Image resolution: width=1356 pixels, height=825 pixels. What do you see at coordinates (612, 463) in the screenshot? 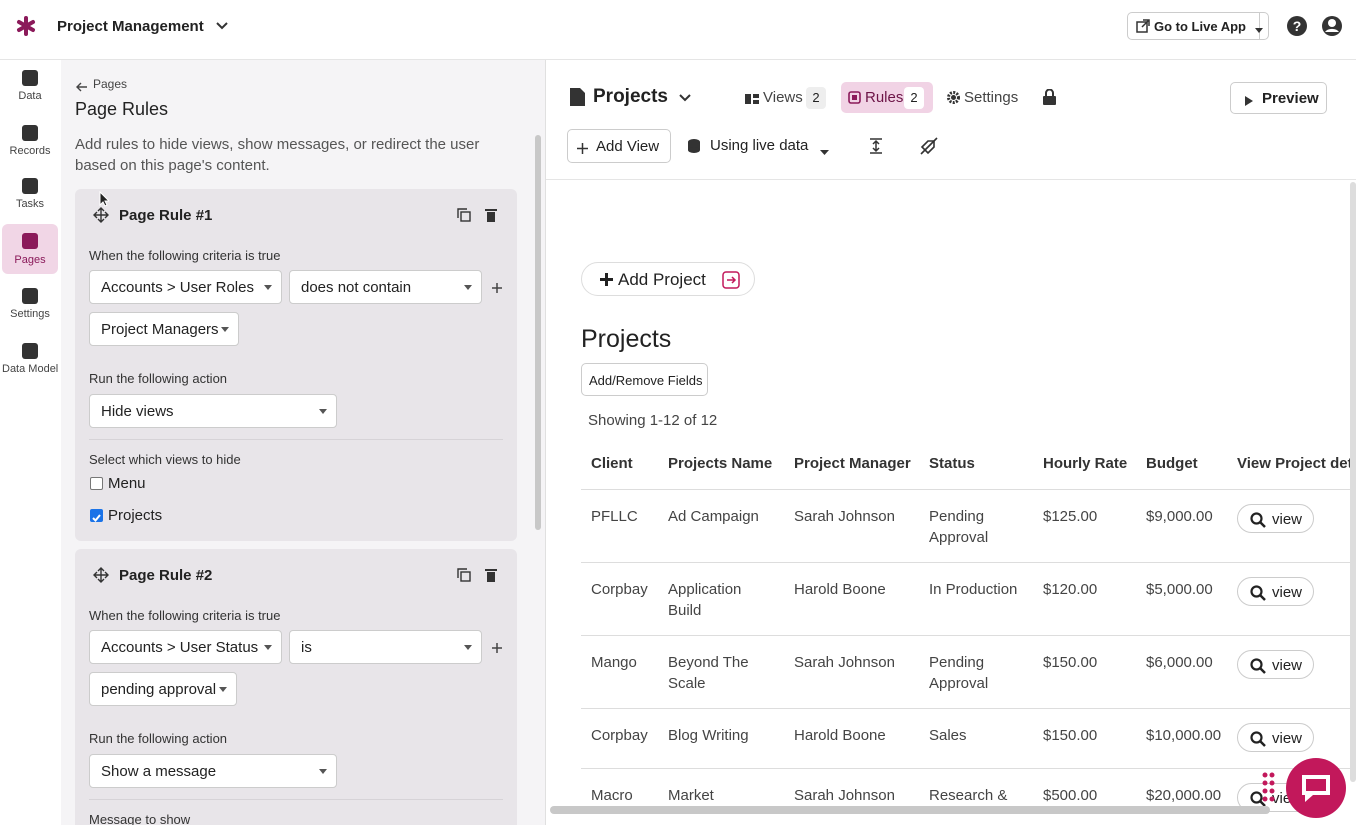
I see `column-header: Client` at bounding box center [612, 463].